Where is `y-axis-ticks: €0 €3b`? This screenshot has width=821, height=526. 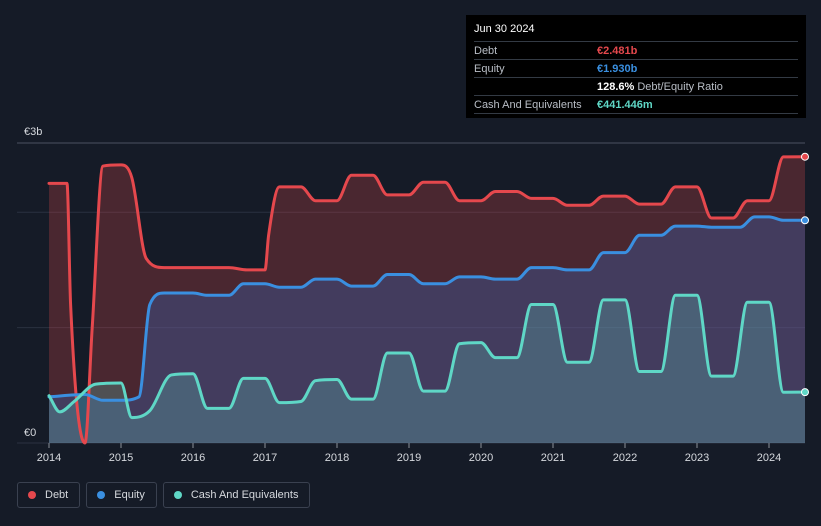 y-axis-ticks: €0 €3b is located at coordinates (33, 282).